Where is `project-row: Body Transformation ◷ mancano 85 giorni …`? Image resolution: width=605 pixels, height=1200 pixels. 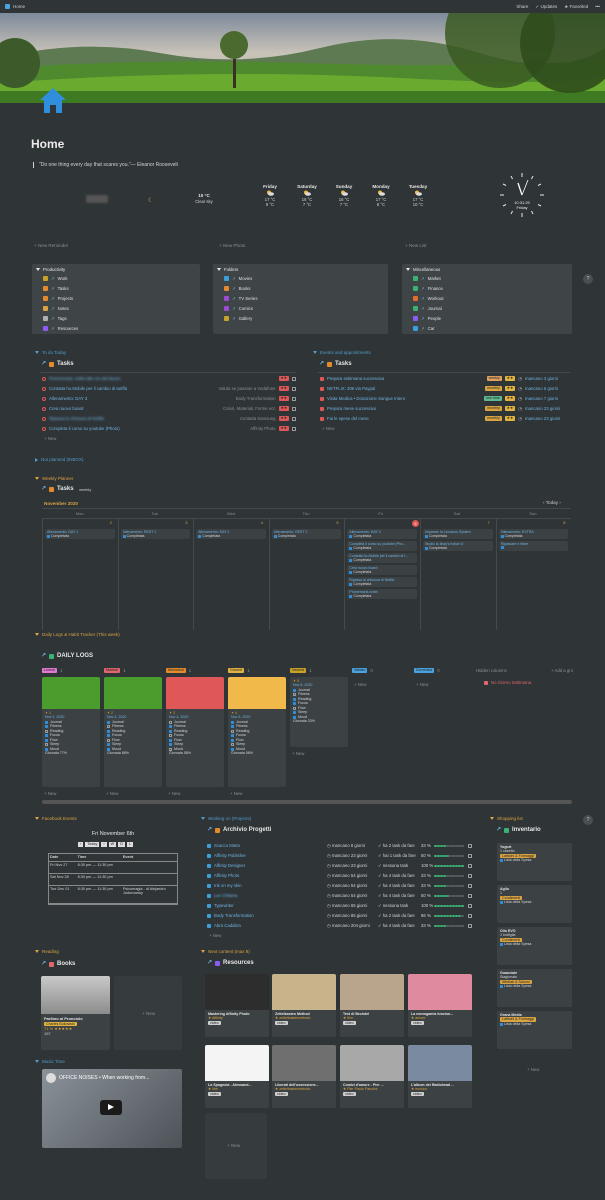 project-row: Body Transformation ◷ mancano 85 giorni … is located at coordinates (339, 915).